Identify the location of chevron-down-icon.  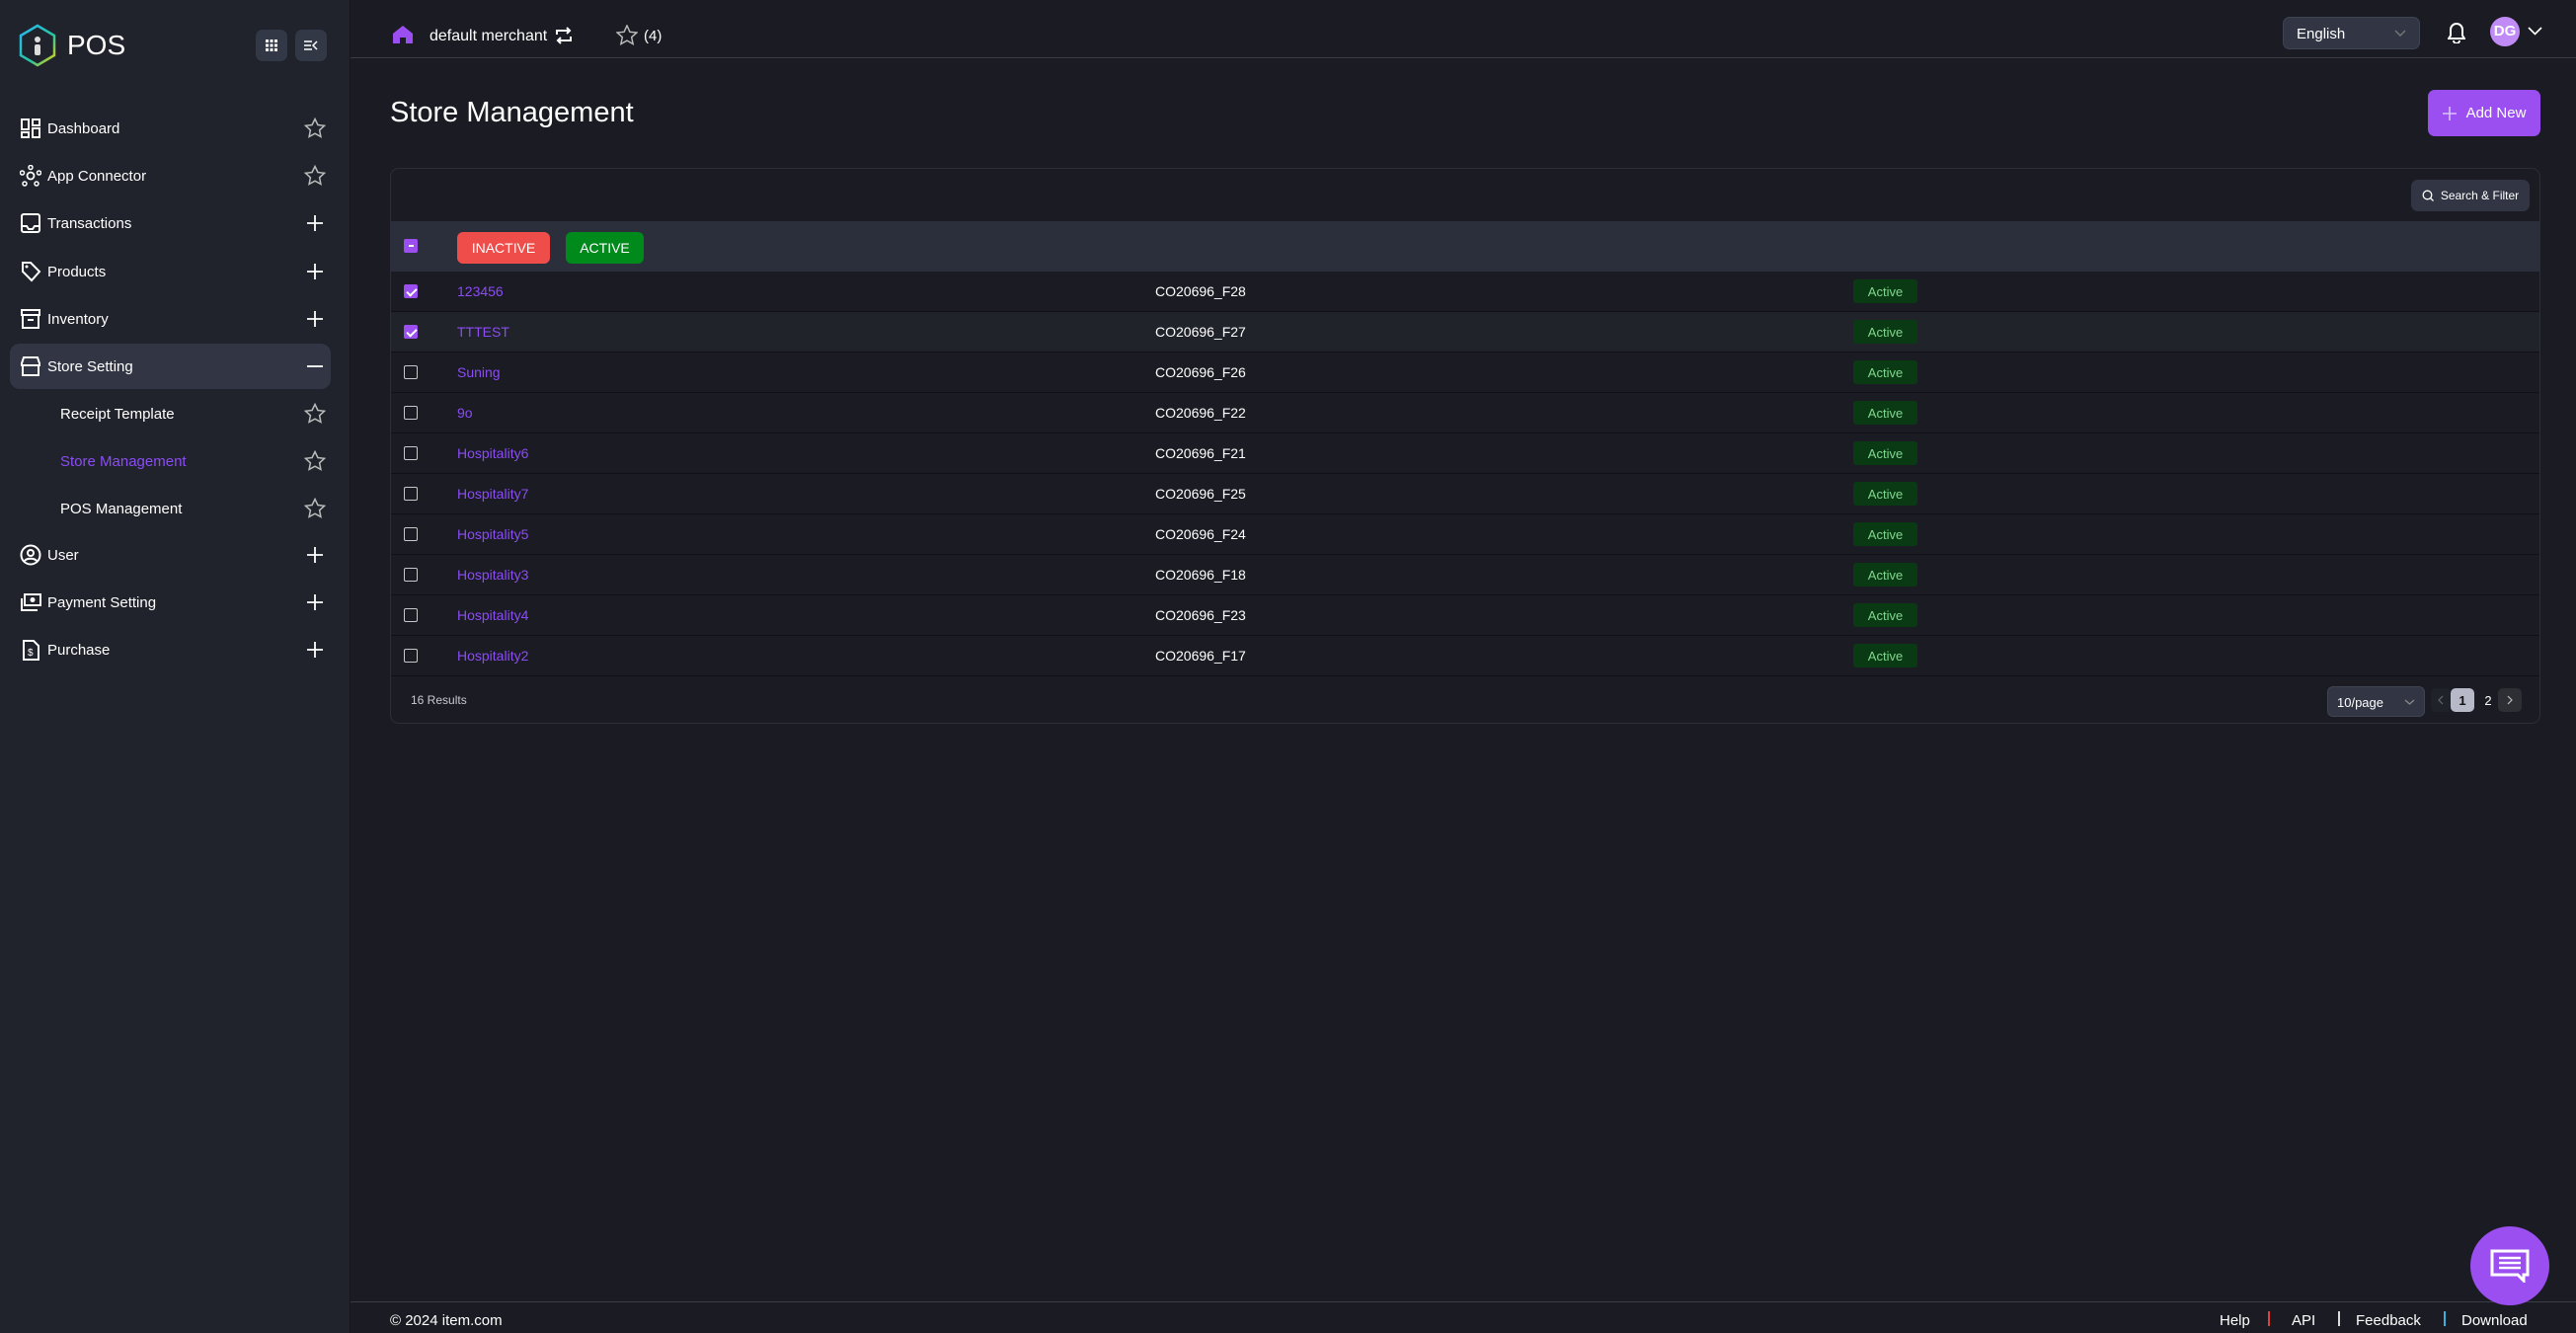
(2400, 33).